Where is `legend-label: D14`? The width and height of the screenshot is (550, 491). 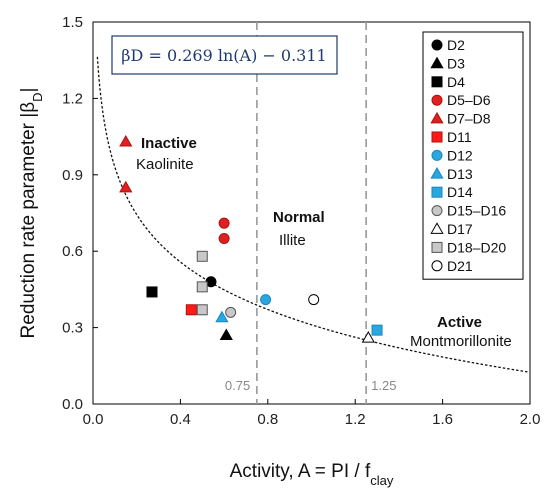 legend-label: D14 is located at coordinates (460, 192).